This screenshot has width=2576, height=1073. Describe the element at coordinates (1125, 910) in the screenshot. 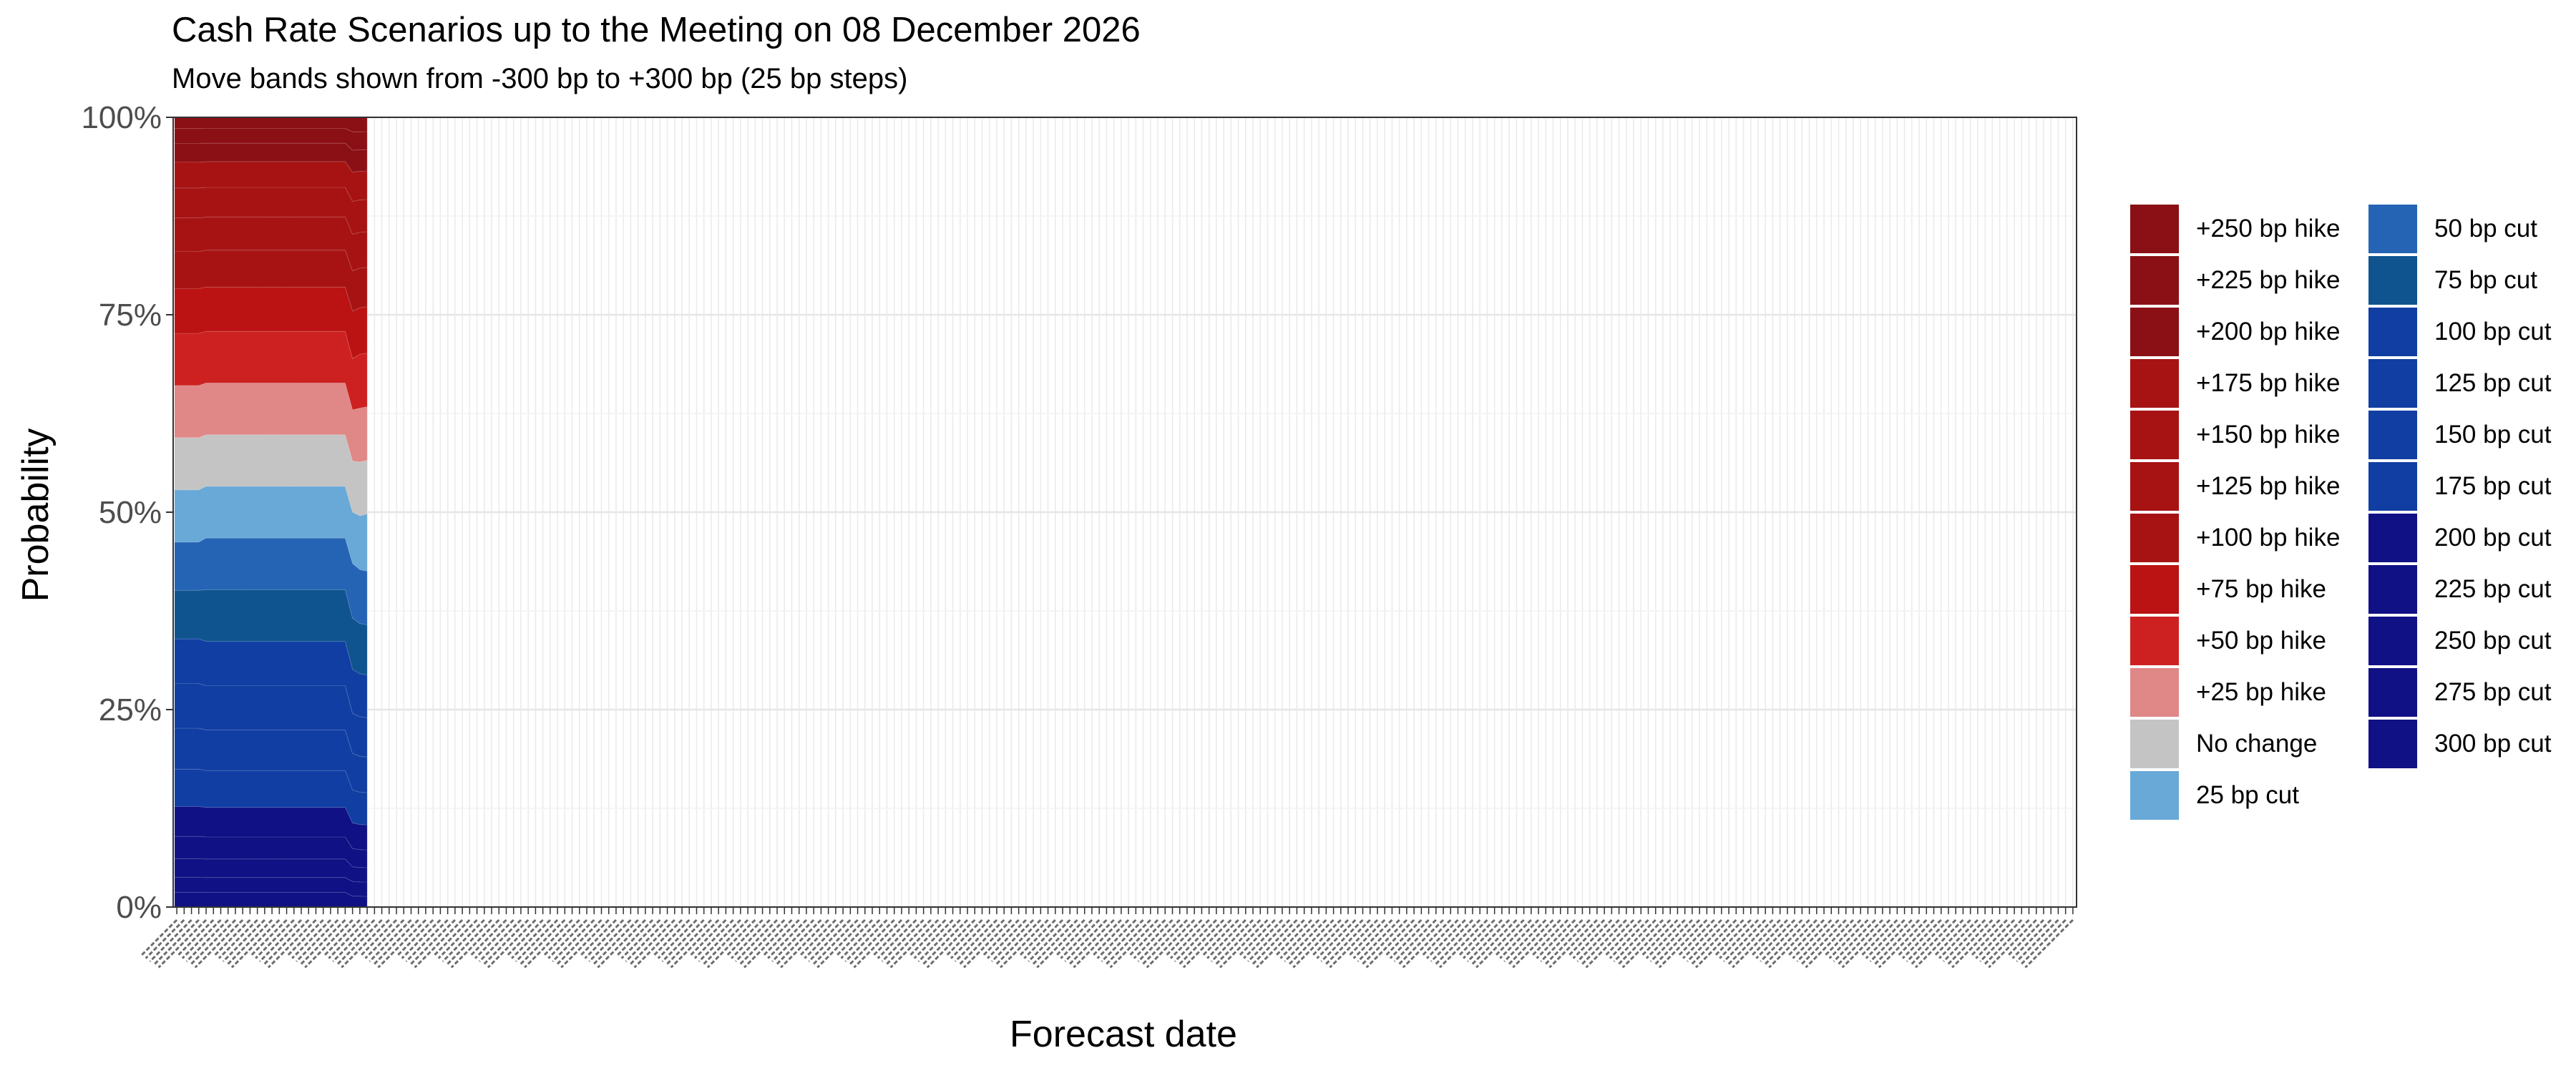

I see `x-ticks` at that location.